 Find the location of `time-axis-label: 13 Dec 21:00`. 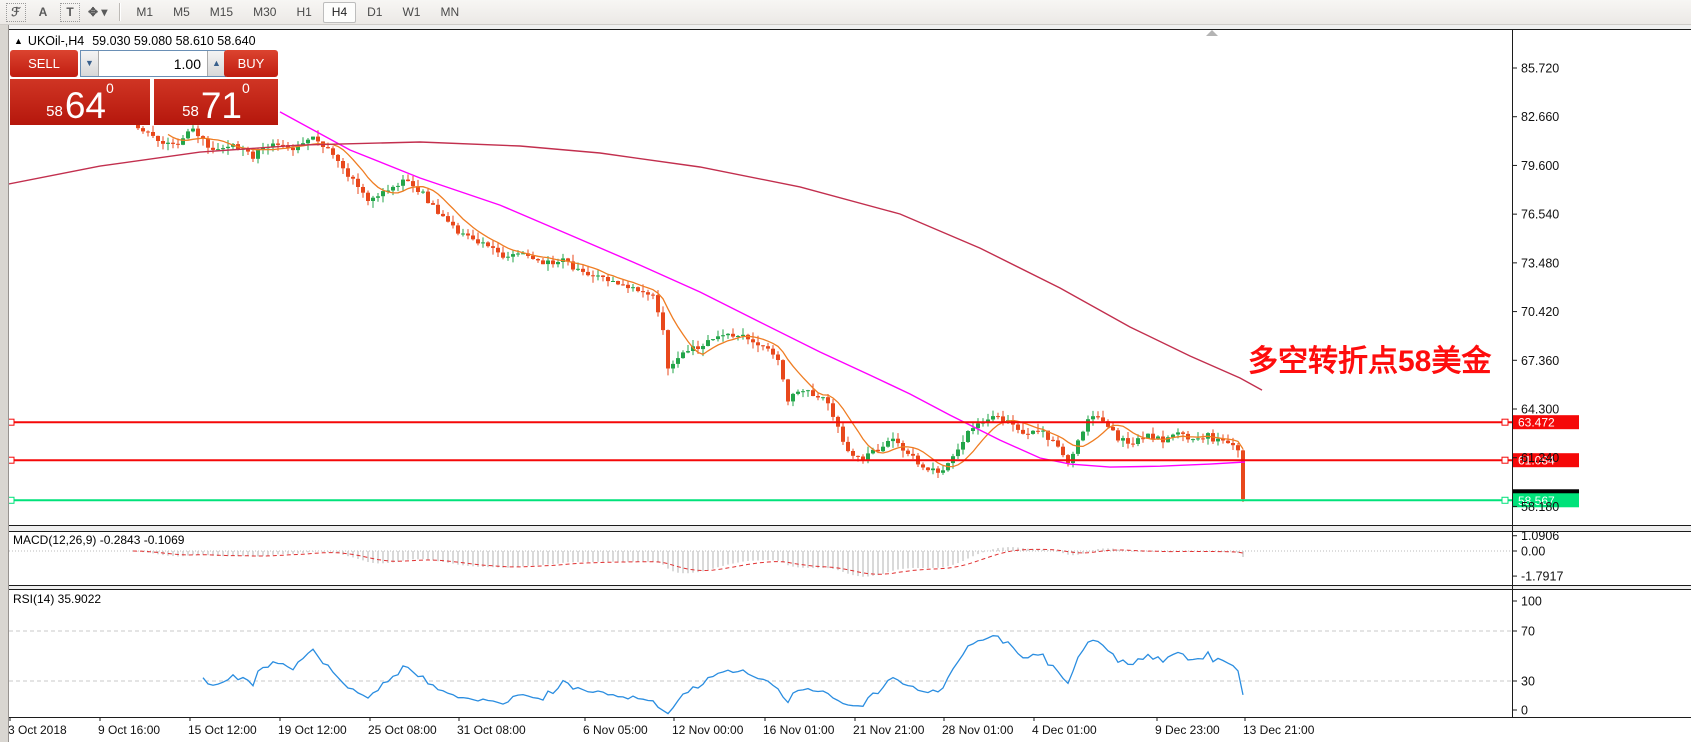

time-axis-label: 13 Dec 21:00 is located at coordinates (1279, 730).